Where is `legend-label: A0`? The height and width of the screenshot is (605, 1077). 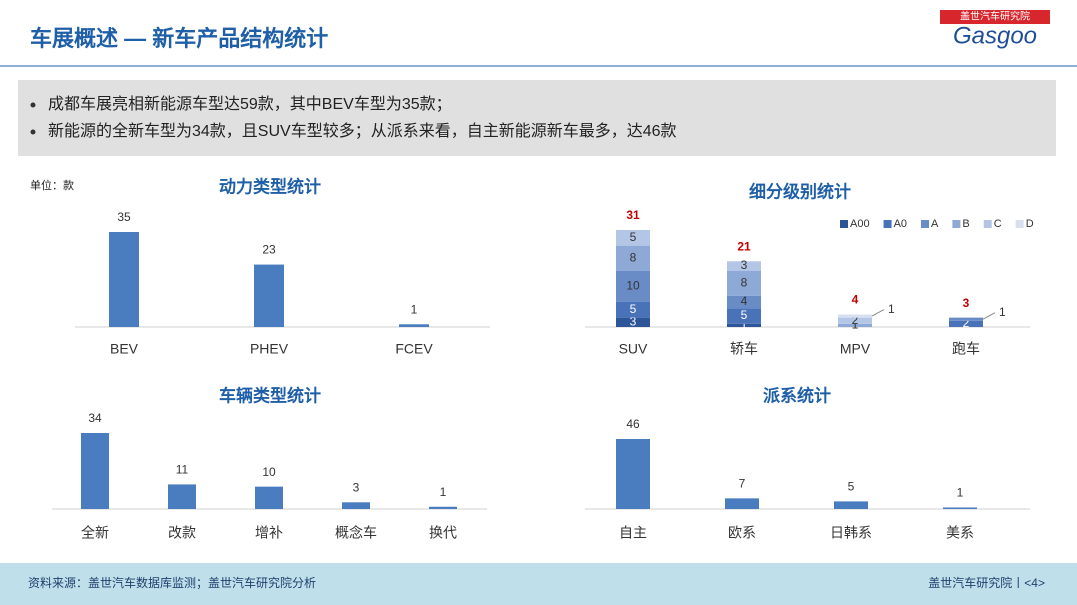 legend-label: A0 is located at coordinates (900, 224).